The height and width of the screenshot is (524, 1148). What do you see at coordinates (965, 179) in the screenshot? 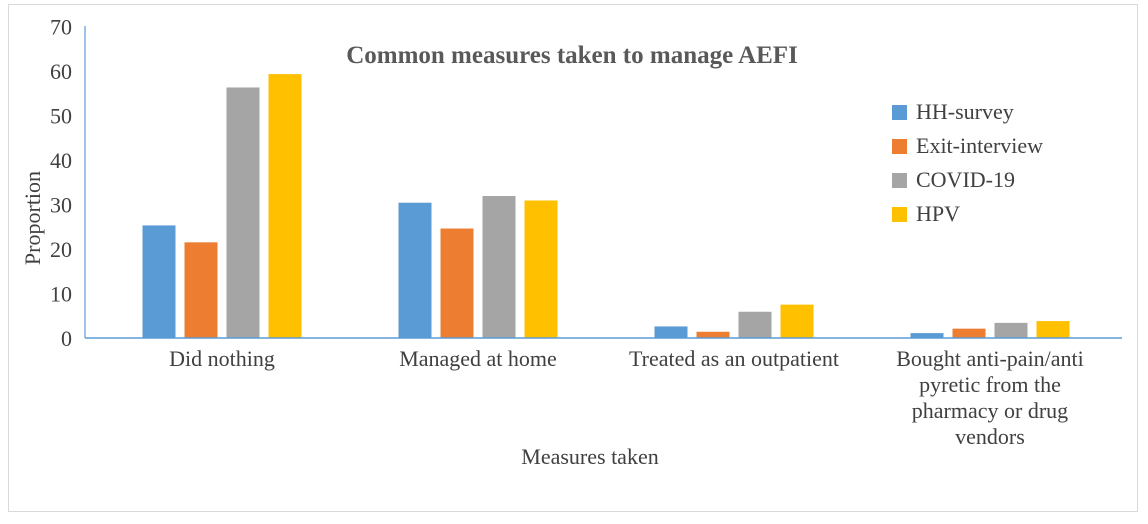
I see `legend-label: COVID-19` at bounding box center [965, 179].